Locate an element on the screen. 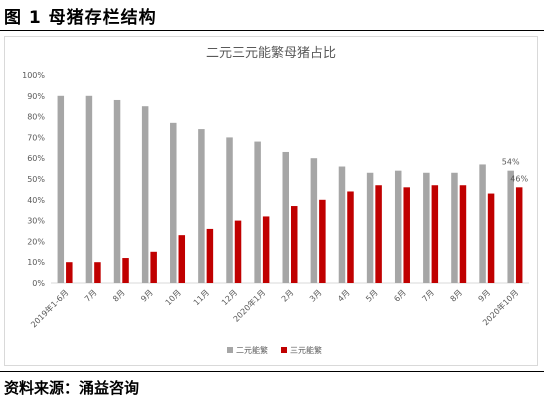 The width and height of the screenshot is (544, 402). y-tick-label: 90% is located at coordinates (36, 96).